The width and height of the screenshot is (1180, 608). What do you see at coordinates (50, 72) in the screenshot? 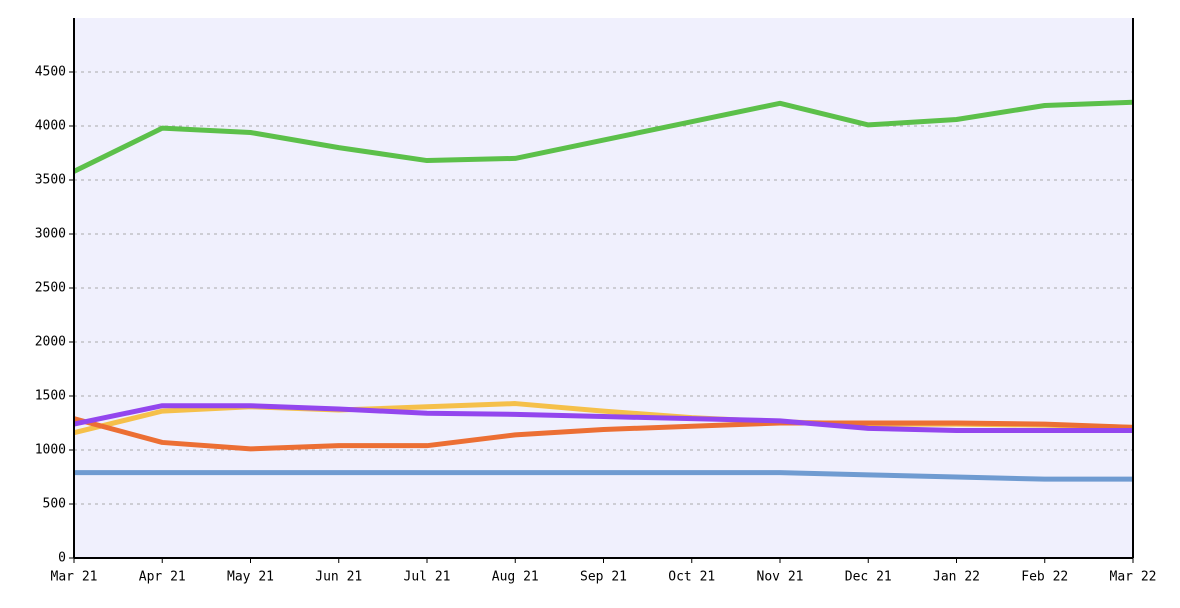
I see `y-tick-label: 4500` at bounding box center [50, 72].